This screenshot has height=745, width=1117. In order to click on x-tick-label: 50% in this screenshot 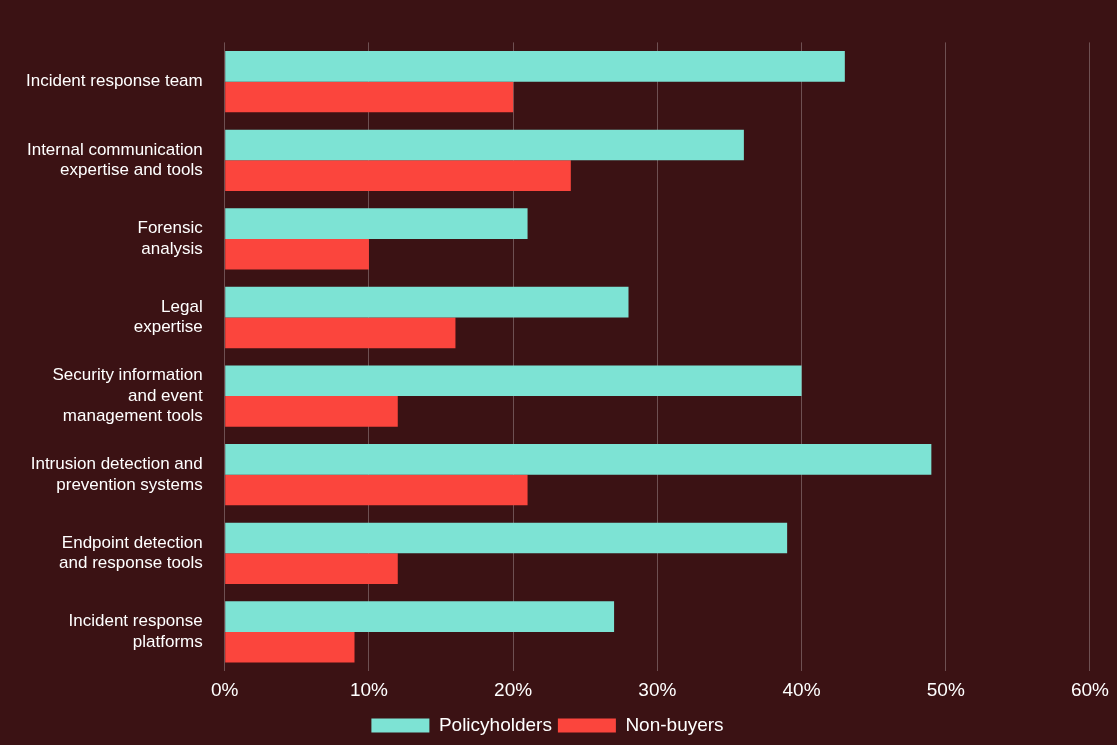, I will do `click(945, 689)`.